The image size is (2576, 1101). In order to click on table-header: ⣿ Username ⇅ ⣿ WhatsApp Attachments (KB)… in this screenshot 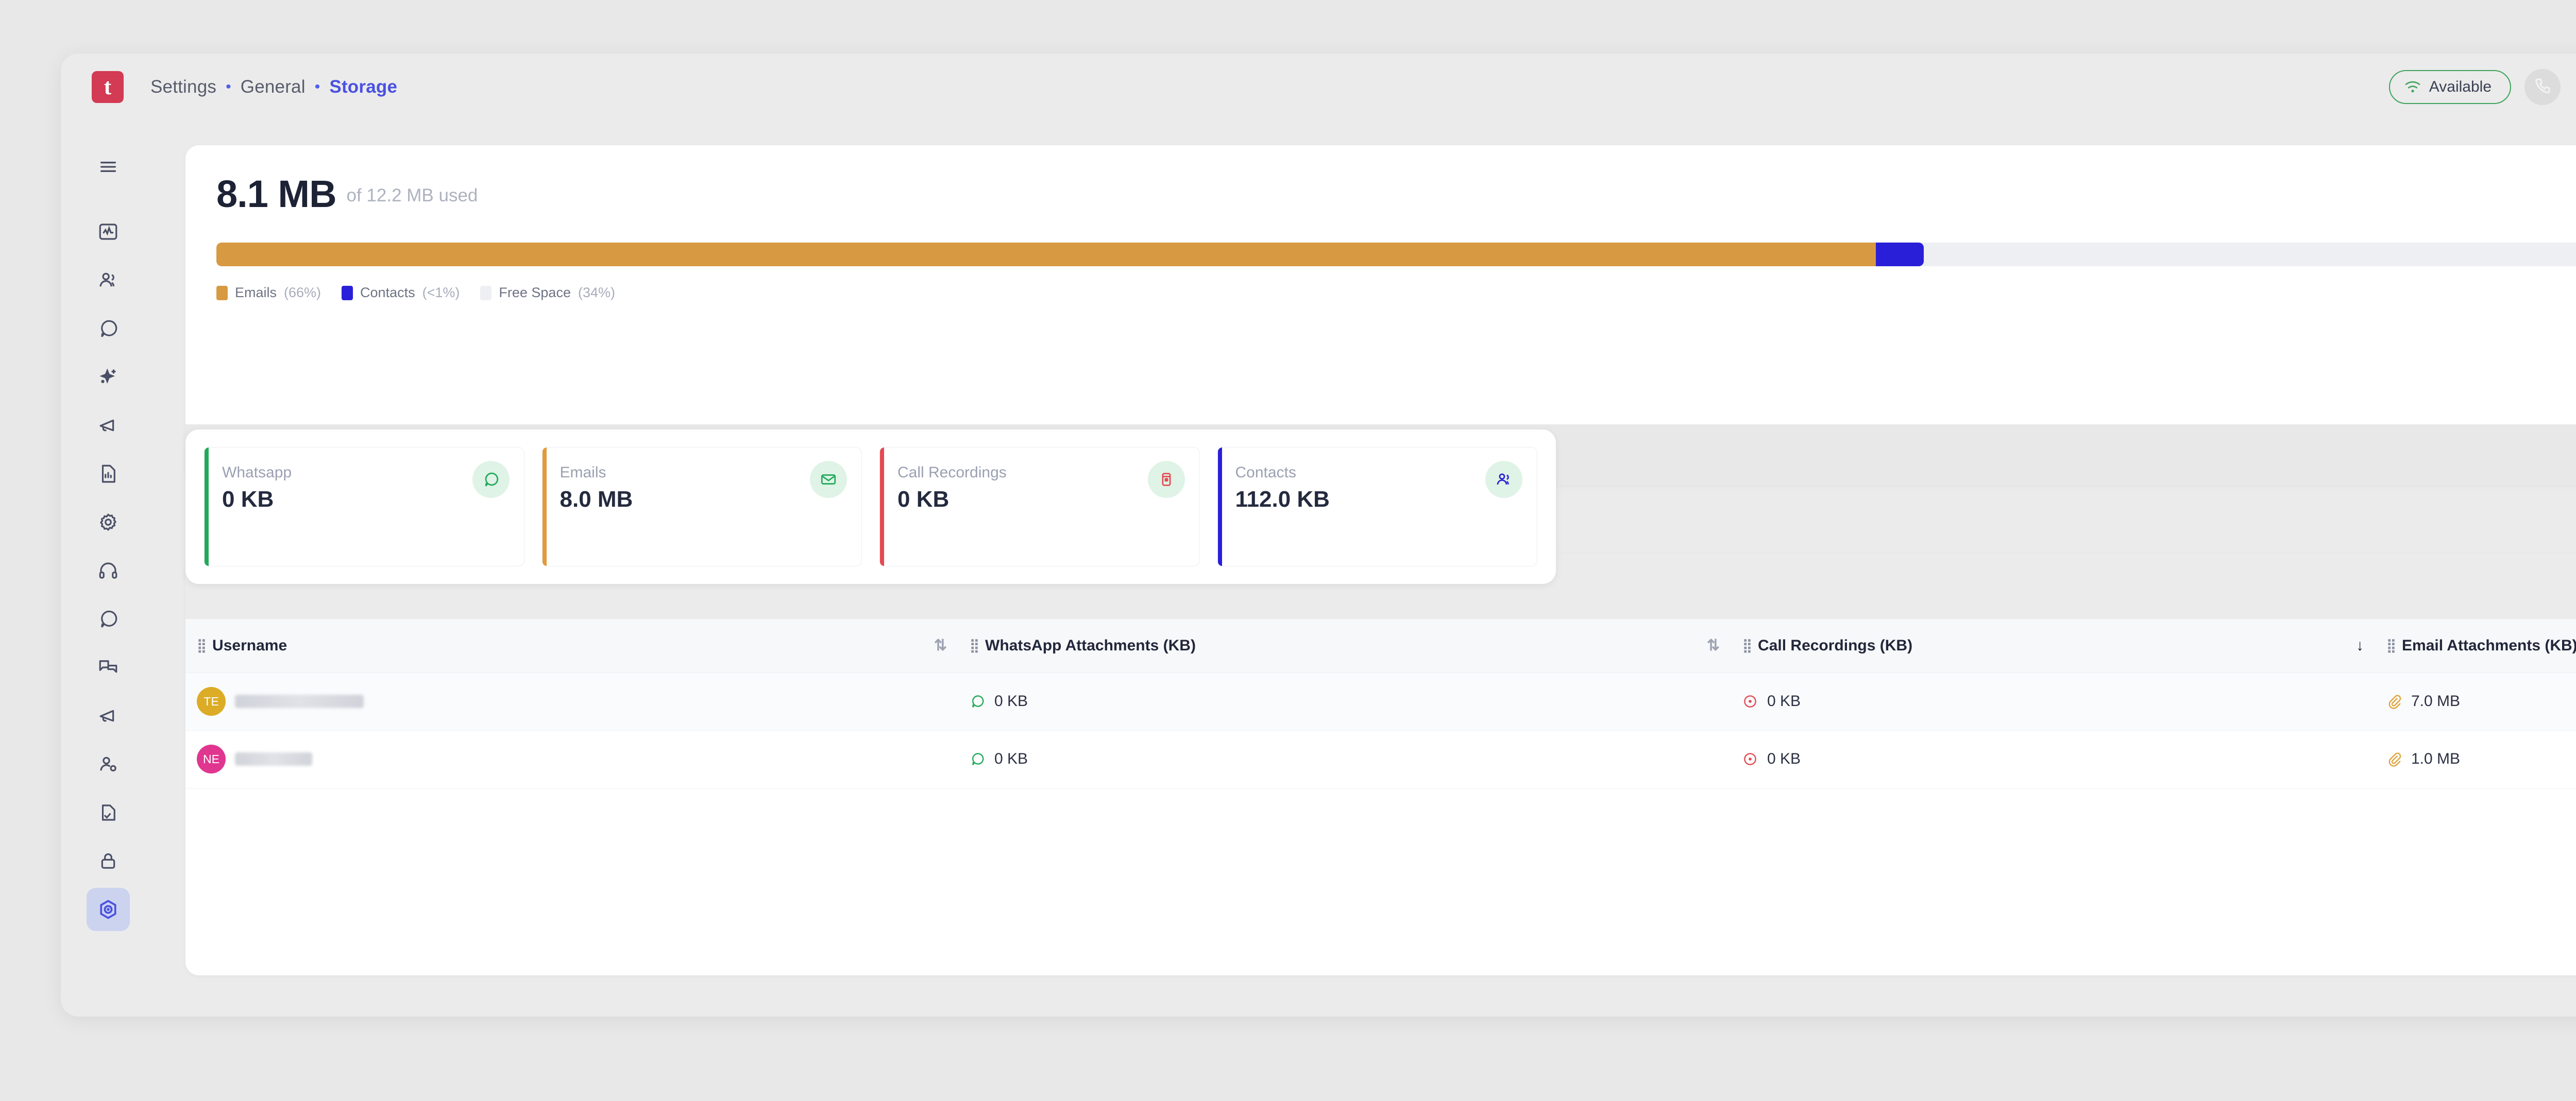, I will do `click(1380, 646)`.